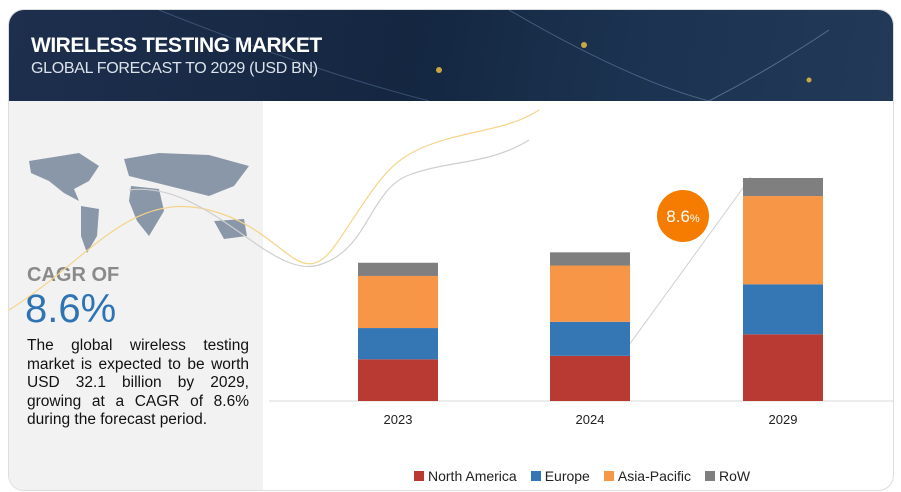  I want to click on page-subtitle: GLOBAL FORECAST TO 2029 (USD BN), so click(174, 68).